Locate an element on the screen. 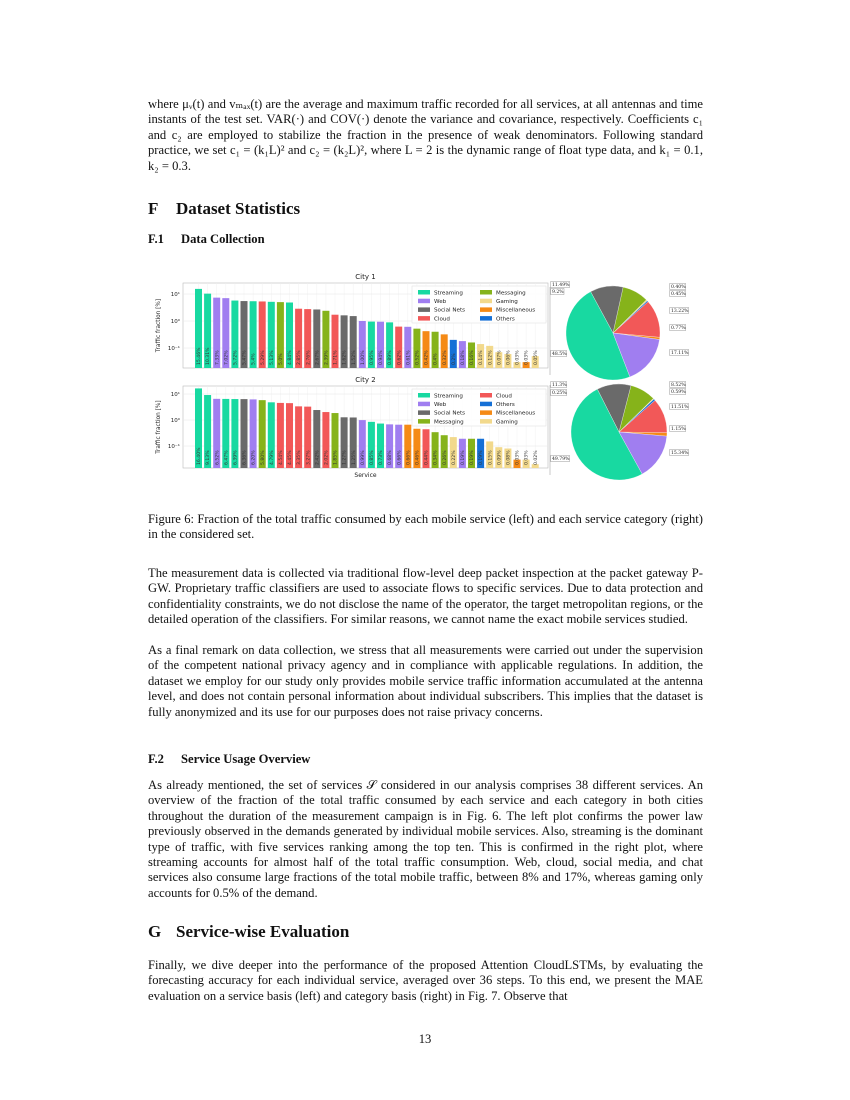 The height and width of the screenshot is (1100, 850). section-number: G is located at coordinates (155, 931).